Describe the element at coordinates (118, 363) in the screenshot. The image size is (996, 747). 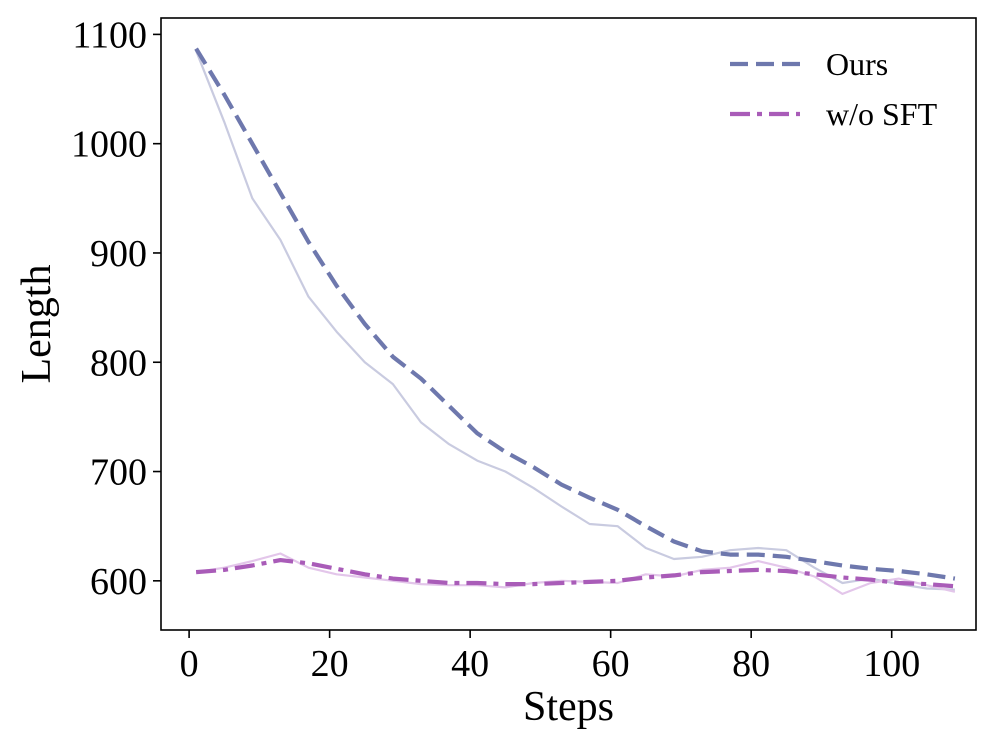
I see `y-tick-label: 800` at that location.